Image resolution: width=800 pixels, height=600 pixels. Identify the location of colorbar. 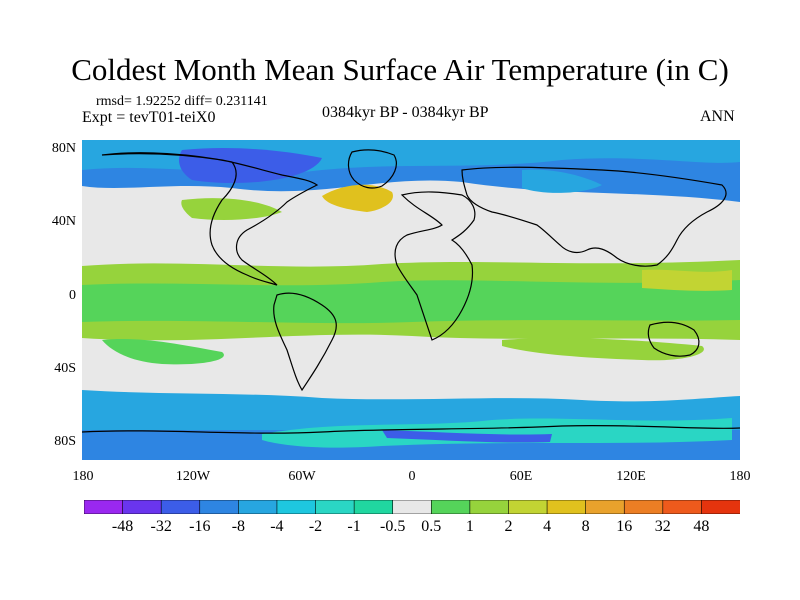
(412, 507).